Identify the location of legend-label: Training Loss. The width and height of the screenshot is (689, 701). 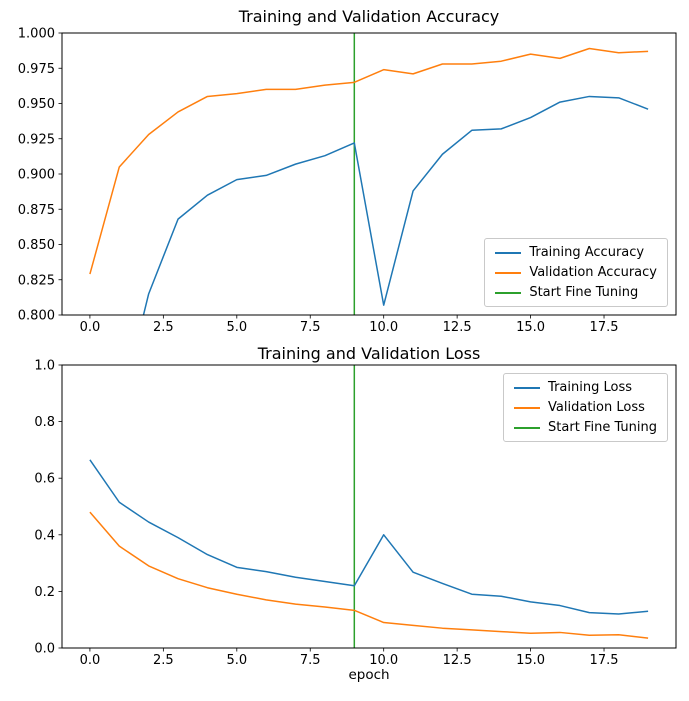
(590, 387).